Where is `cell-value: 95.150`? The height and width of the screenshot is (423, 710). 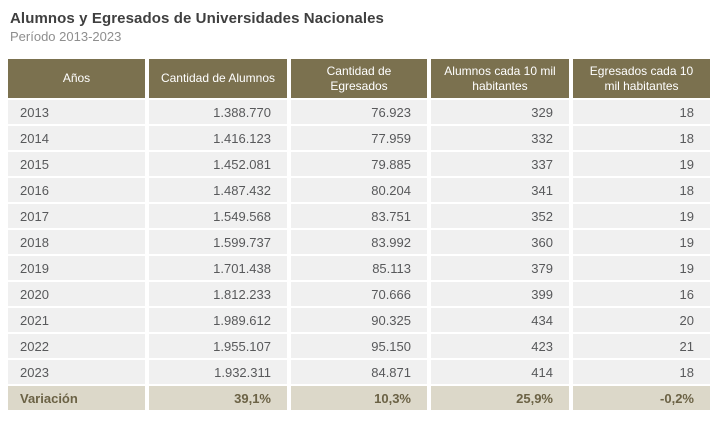
cell-value: 95.150 is located at coordinates (359, 346).